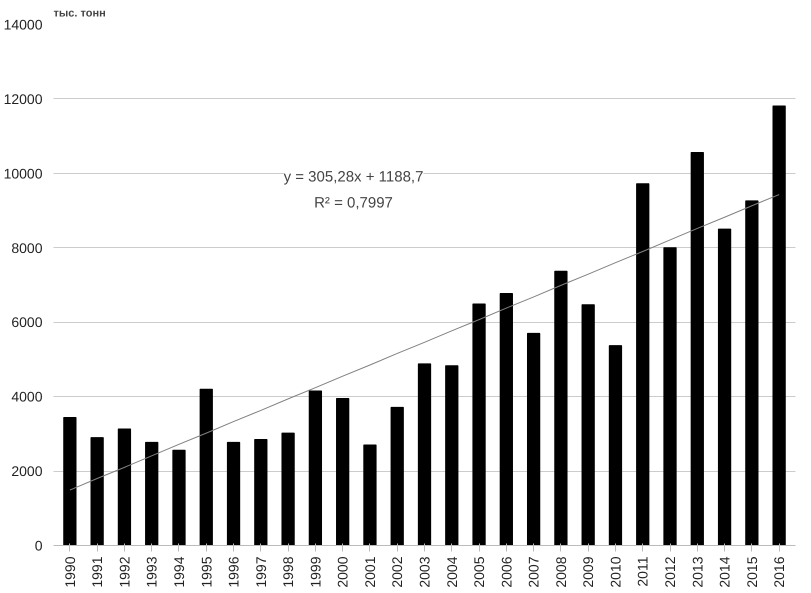  Describe the element at coordinates (23, 98) in the screenshot. I see `y-tick-label: 12000` at that location.